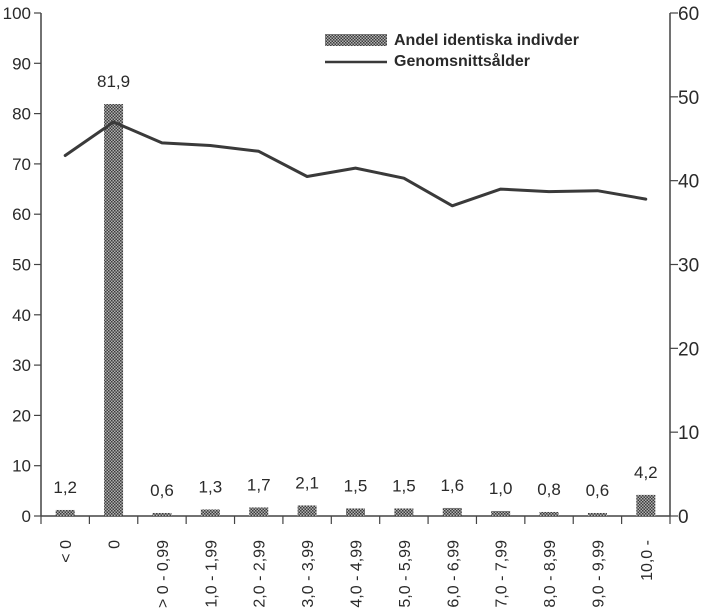 This screenshot has width=716, height=610. I want to click on left-tick-label: 30, so click(21, 365).